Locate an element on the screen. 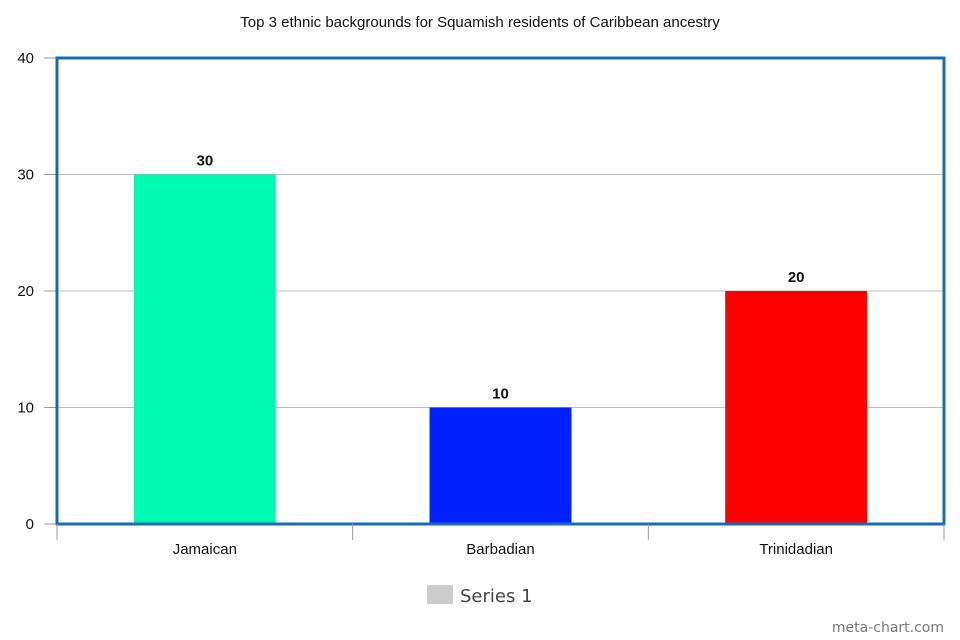  x-tick-label: Jamaican is located at coordinates (205, 549).